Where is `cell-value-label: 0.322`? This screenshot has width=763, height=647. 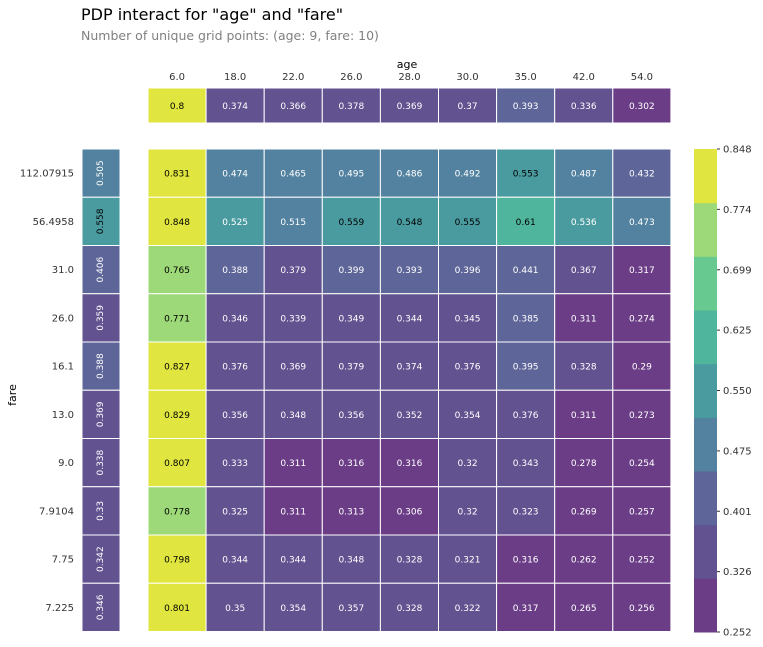
cell-value-label: 0.322 is located at coordinates (468, 609).